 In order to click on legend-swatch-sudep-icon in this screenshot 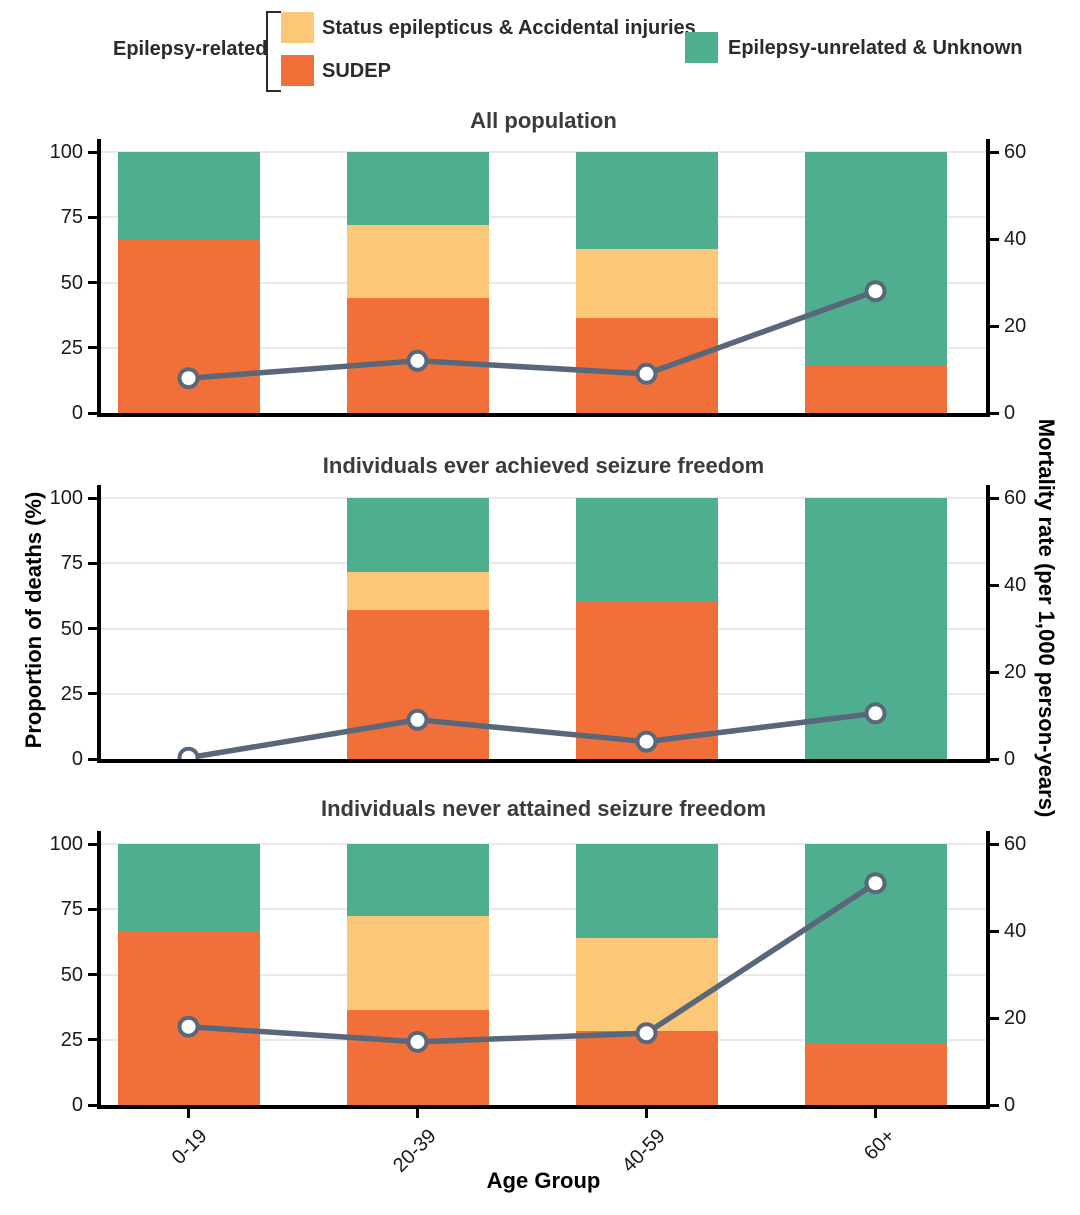, I will do `click(297, 70)`.